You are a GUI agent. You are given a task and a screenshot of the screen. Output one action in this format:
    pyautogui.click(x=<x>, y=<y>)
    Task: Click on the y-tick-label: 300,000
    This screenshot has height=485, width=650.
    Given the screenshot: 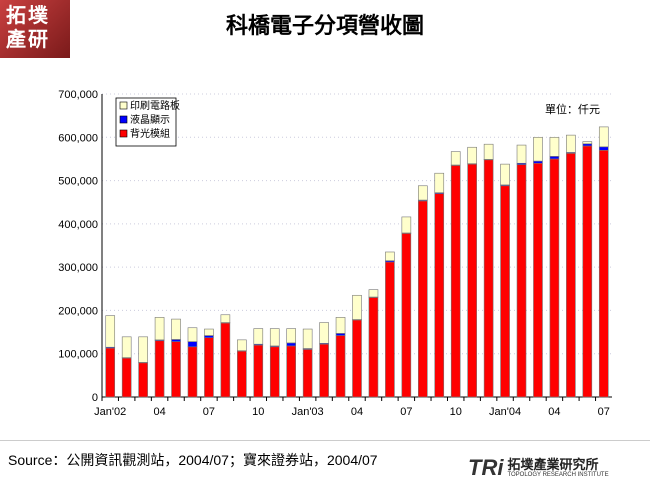 What is the action you would take?
    pyautogui.click(x=78, y=268)
    